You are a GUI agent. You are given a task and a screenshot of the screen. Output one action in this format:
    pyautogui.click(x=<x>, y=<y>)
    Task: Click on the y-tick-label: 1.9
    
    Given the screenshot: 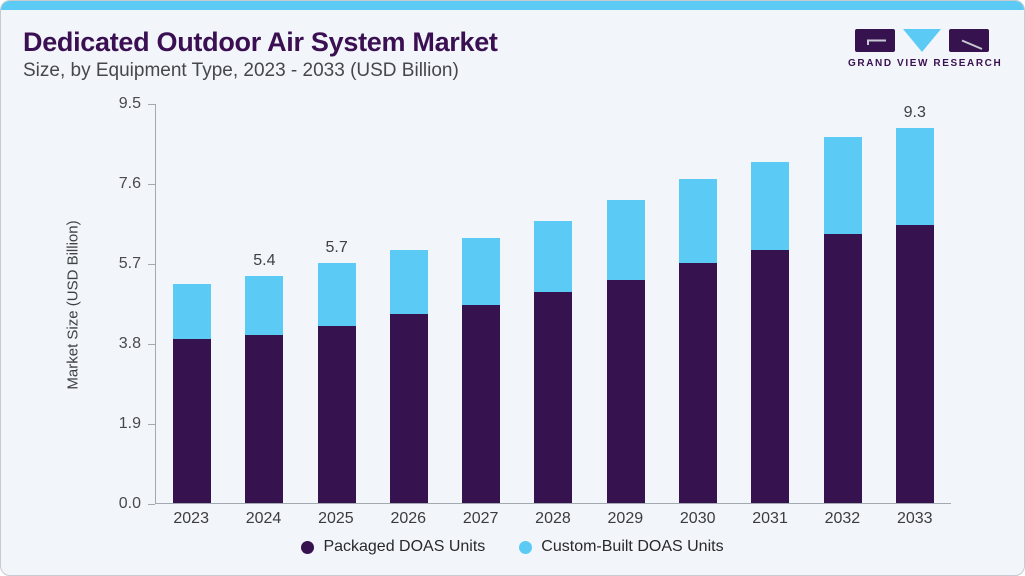 What is the action you would take?
    pyautogui.click(x=129, y=423)
    